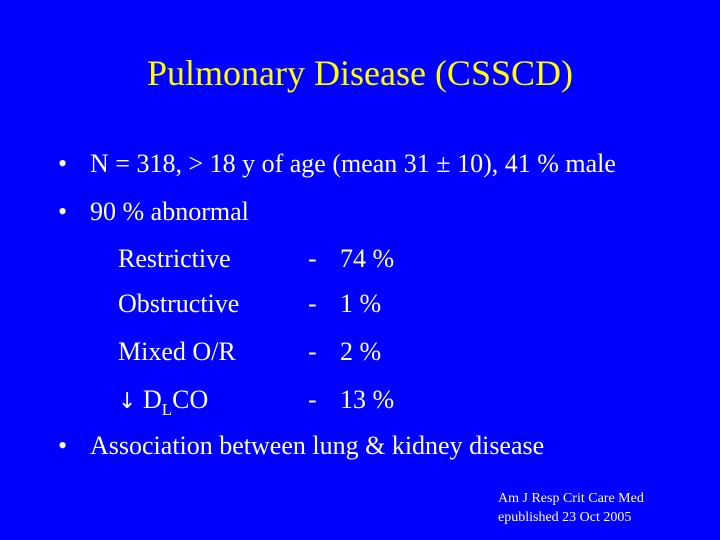 The image size is (720, 540). Describe the element at coordinates (127, 401) in the screenshot. I see `down-arrow-icon: ↓` at that location.